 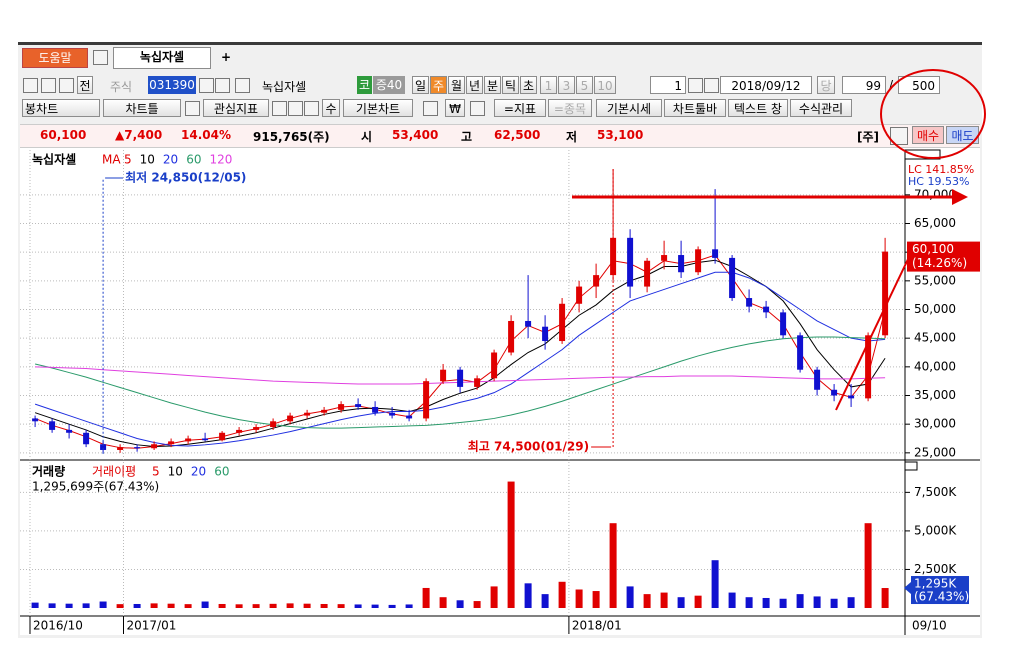 What do you see at coordinates (420, 85) in the screenshot?
I see `period: 일` at bounding box center [420, 85].